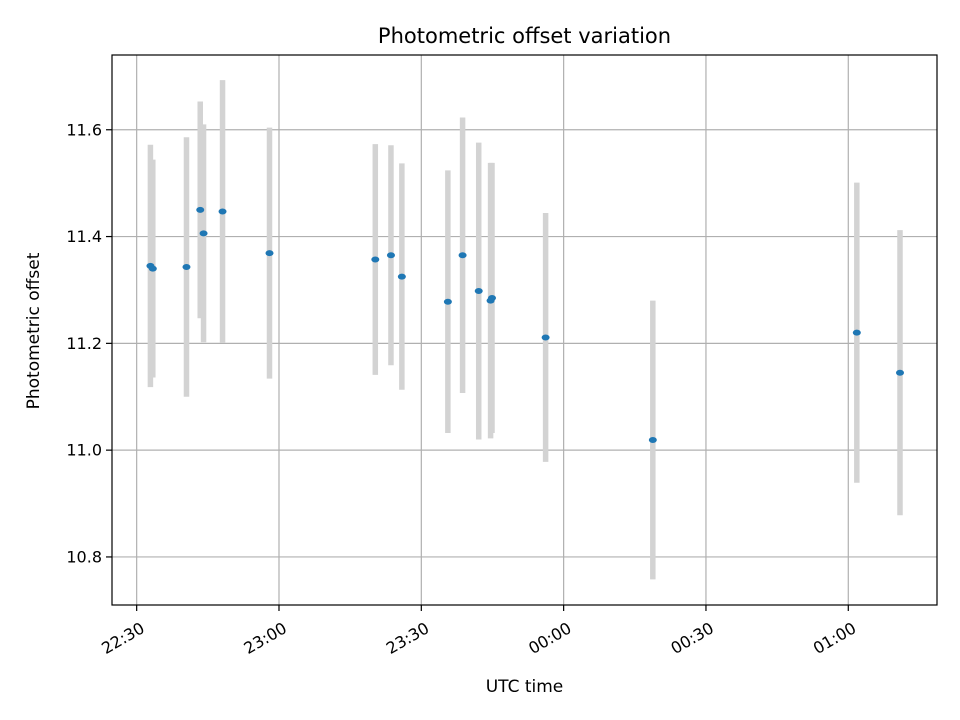 The width and height of the screenshot is (960, 720). What do you see at coordinates (84, 556) in the screenshot?
I see `y-tick-label: 10.8` at bounding box center [84, 556].